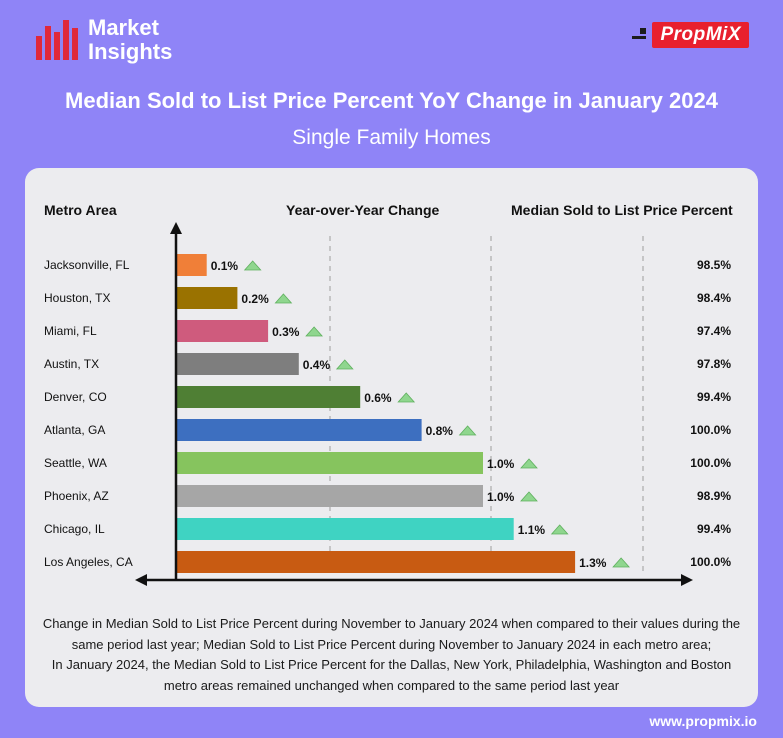 This screenshot has width=783, height=738. I want to click on category-label: Los Angeles, CA, so click(88, 562).